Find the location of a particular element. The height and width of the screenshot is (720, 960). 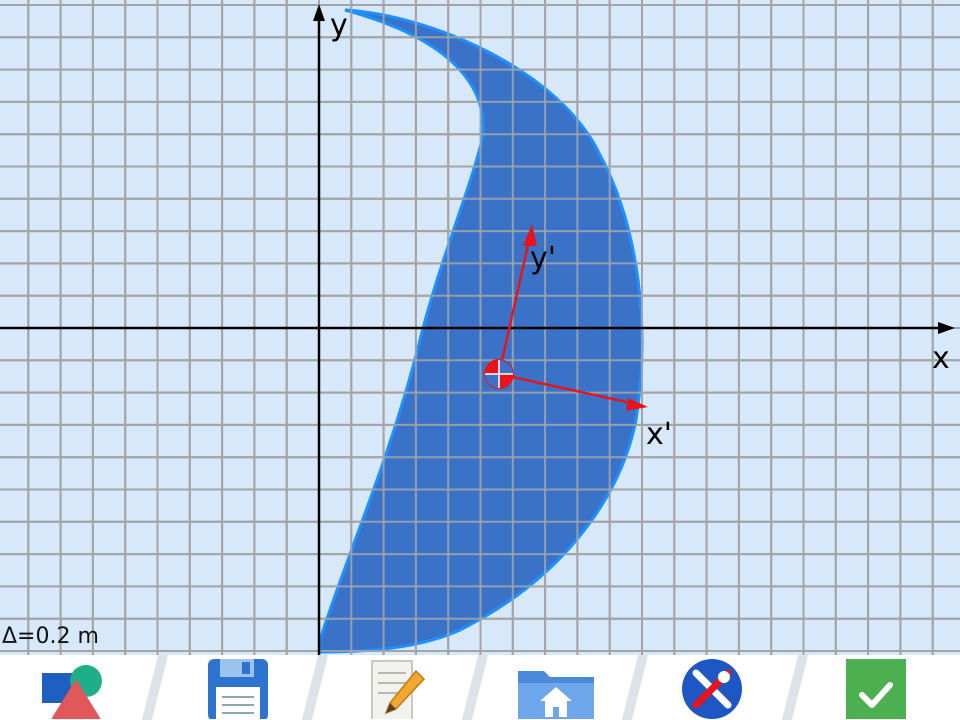

local-x-axis is located at coordinates (569, 389).